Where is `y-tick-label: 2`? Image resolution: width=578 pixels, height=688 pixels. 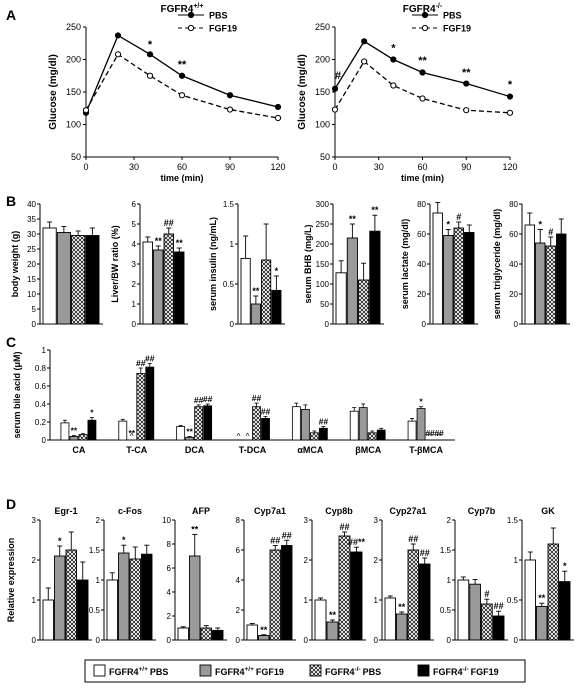 y-tick-label: 2 is located at coordinates (306, 560).